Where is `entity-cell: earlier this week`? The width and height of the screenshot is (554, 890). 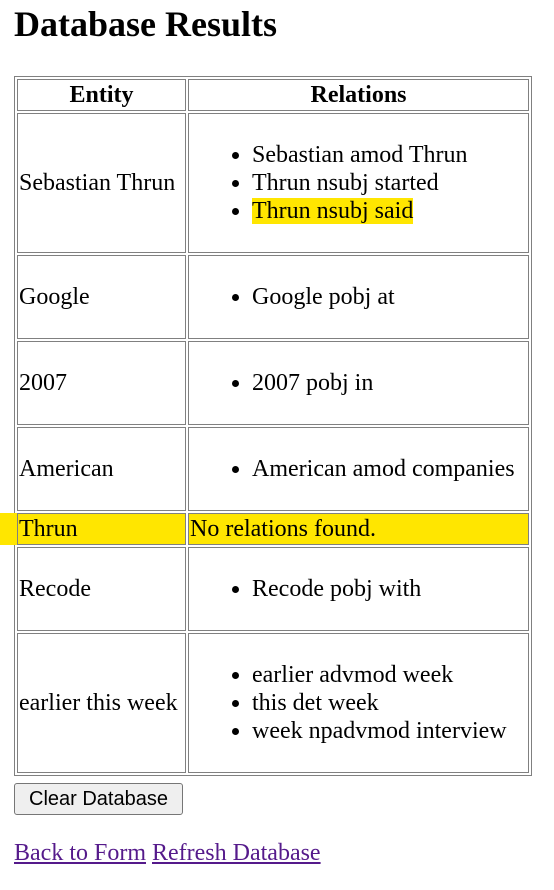 entity-cell: earlier this week is located at coordinates (101, 703).